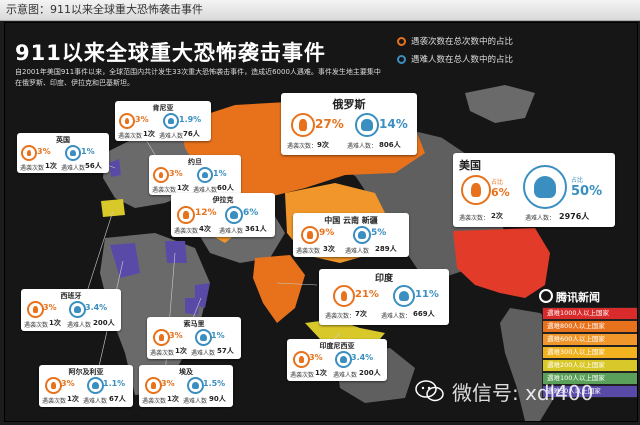  Describe the element at coordinates (223, 200) in the screenshot. I see `country-name: 伊拉克` at that location.